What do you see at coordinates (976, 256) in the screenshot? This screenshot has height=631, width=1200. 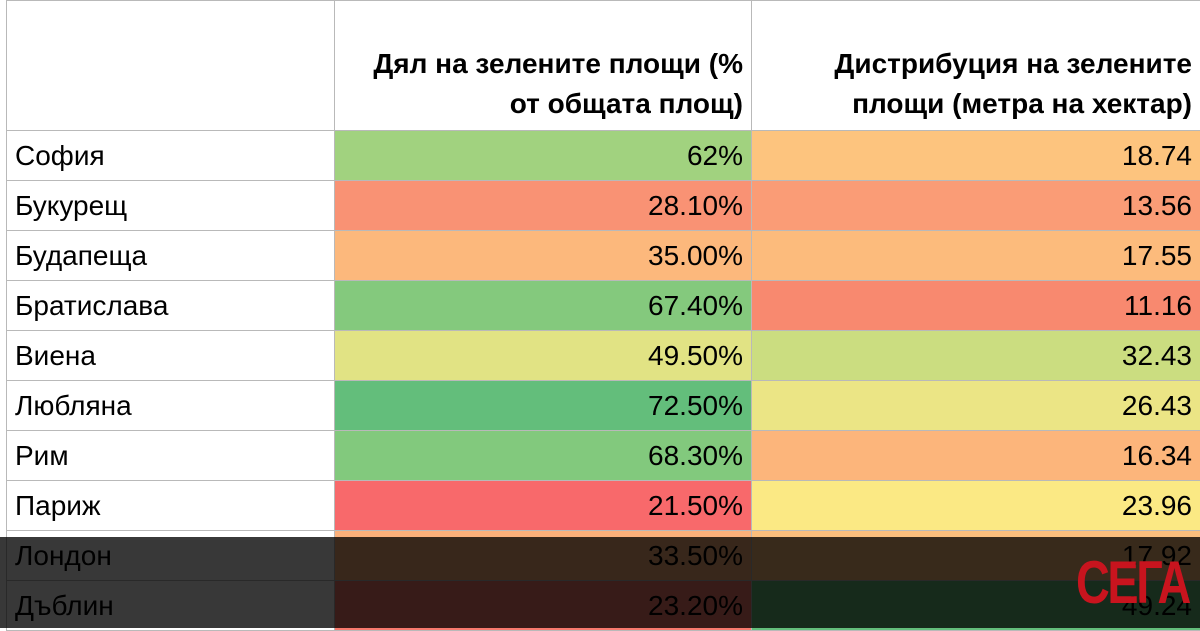 I see `green-distribution-cell: 17.55` at bounding box center [976, 256].